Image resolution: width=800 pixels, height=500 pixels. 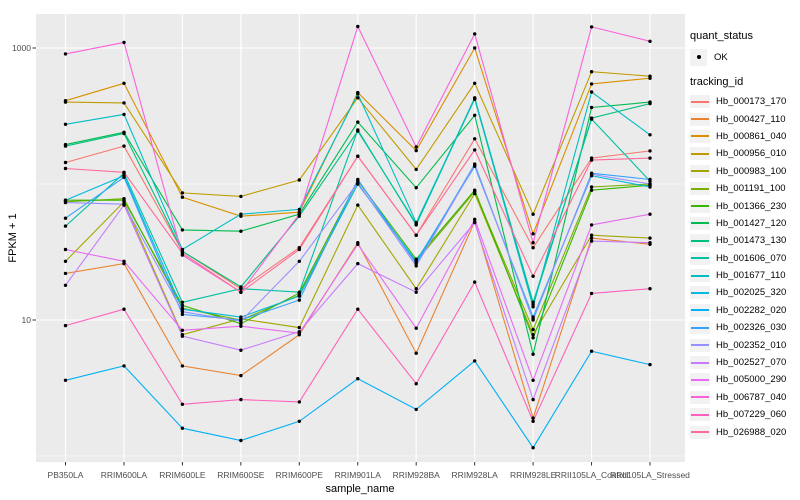 I want to click on legend-item: Hb_000983_100, so click(x=744, y=171).